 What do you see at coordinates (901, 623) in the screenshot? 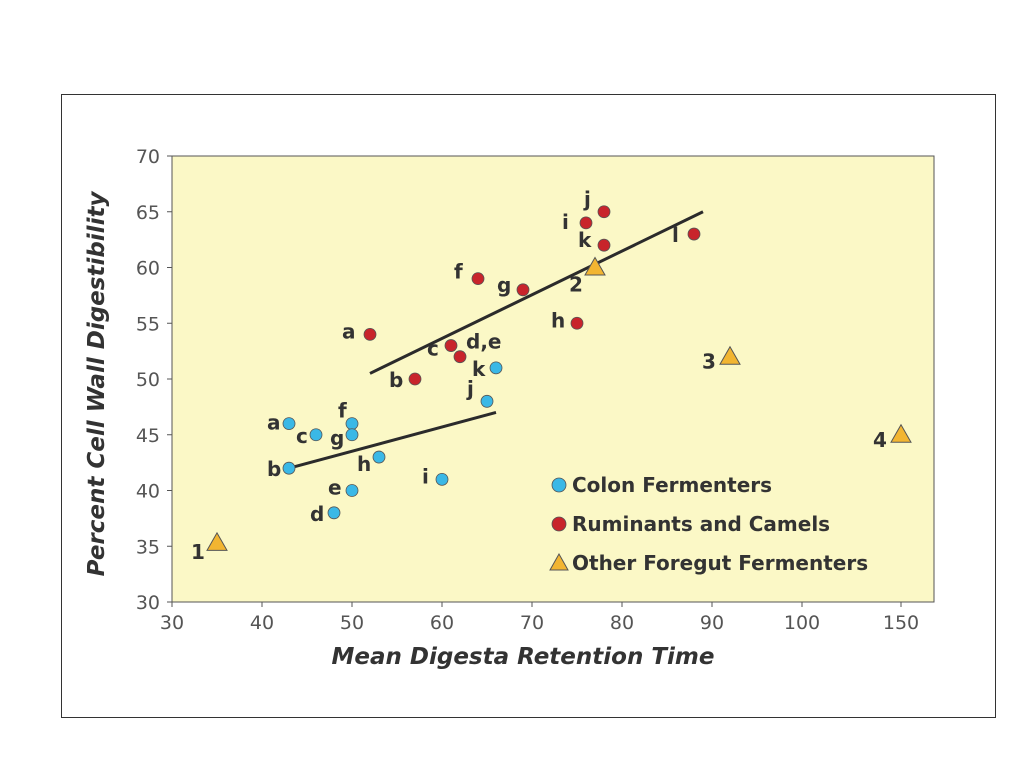
I see `x-tick-label: 150` at bounding box center [901, 623].